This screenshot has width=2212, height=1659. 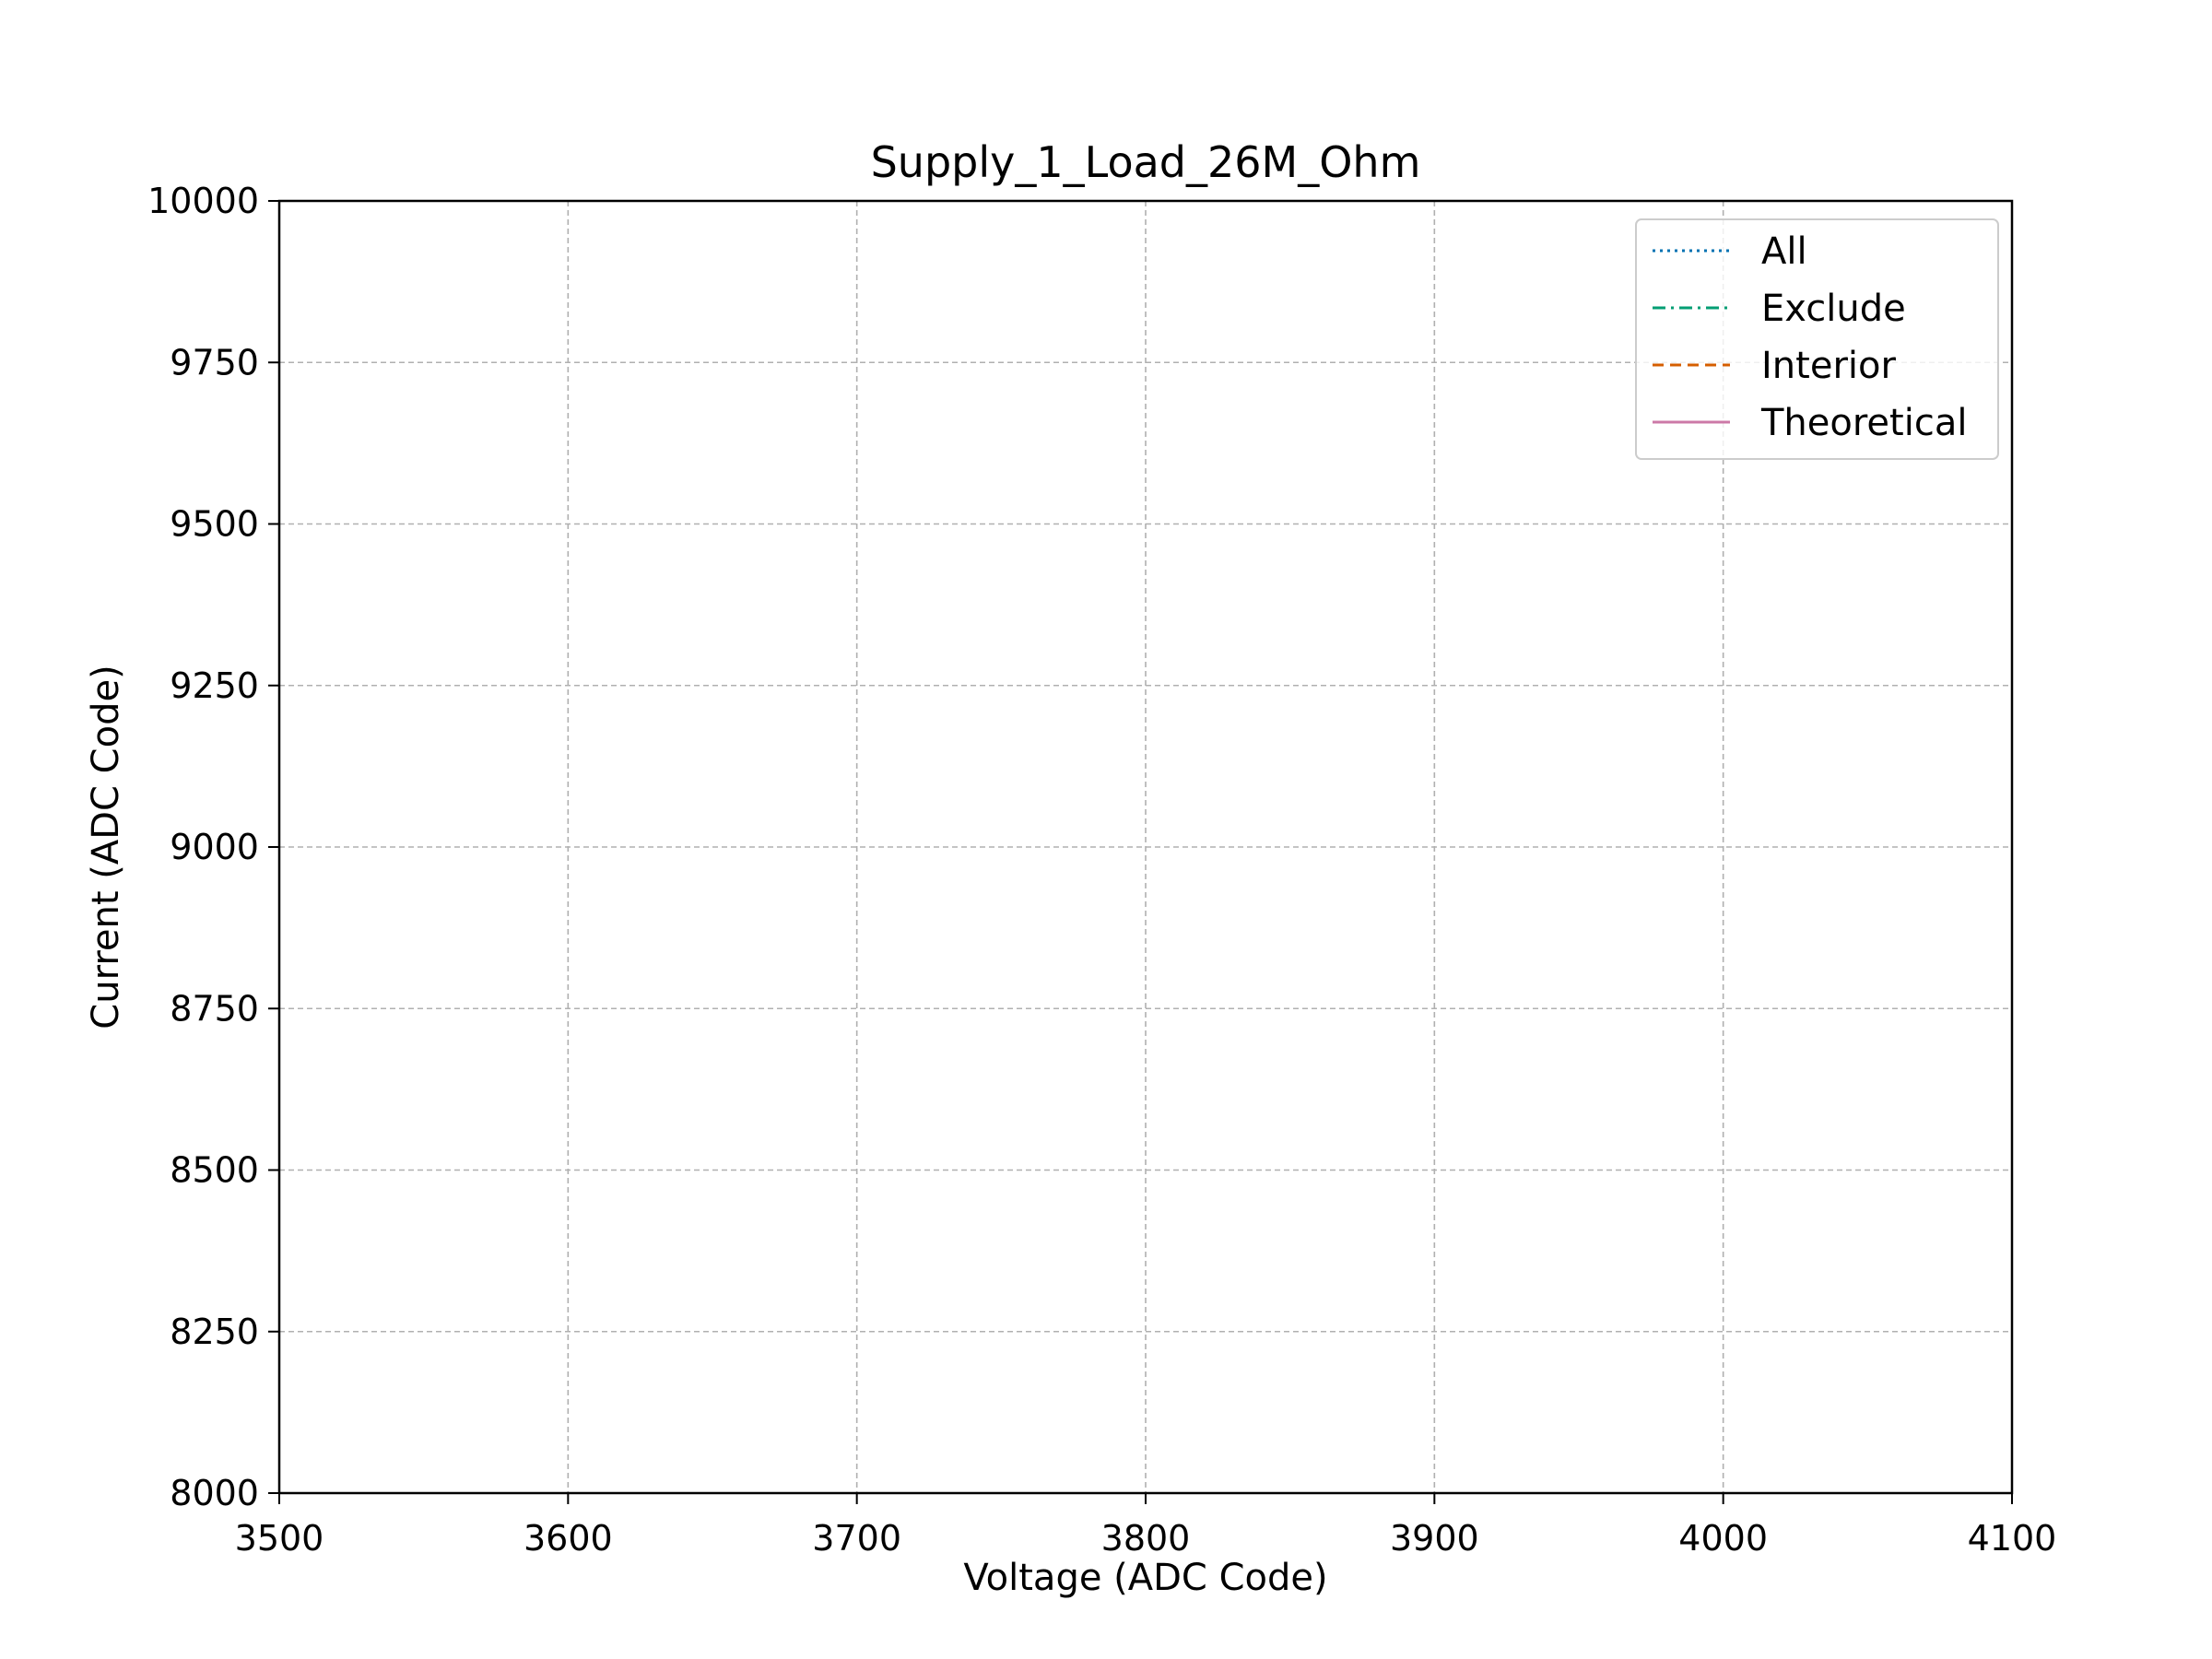 I want to click on legend-label: Theoretical, so click(x=1863, y=423).